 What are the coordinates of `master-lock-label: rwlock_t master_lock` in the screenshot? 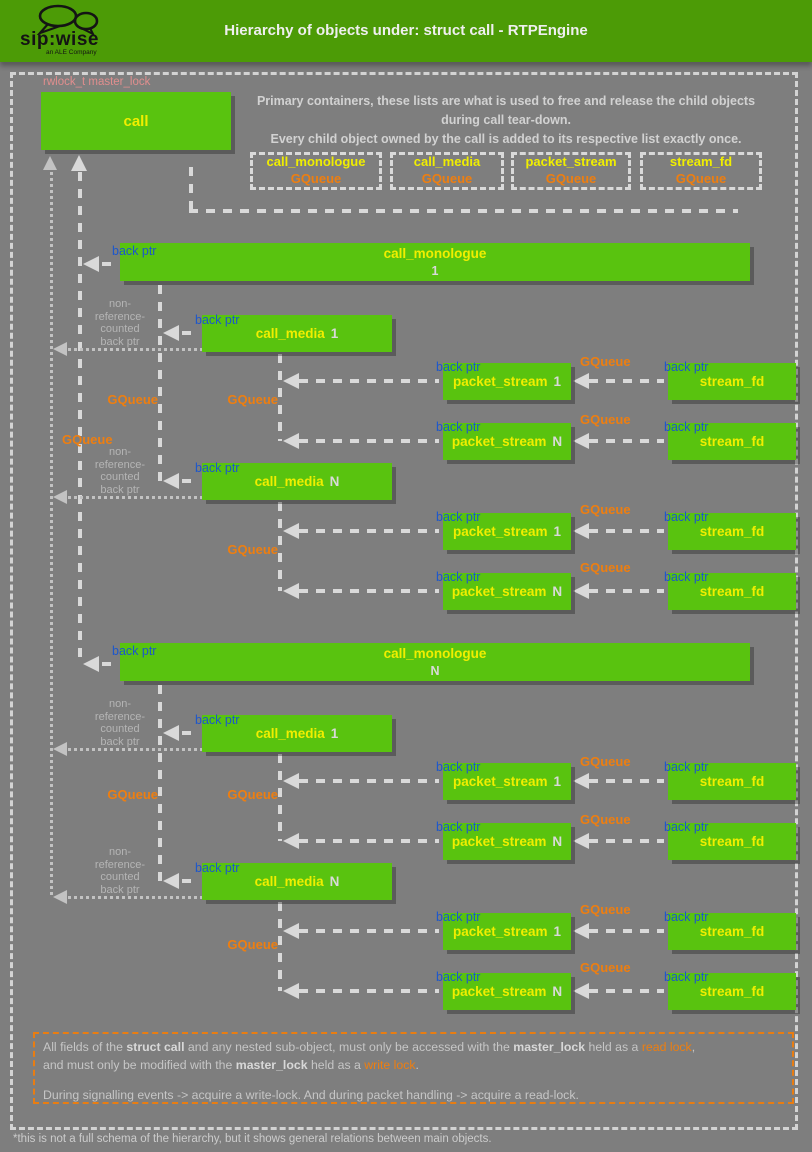 It's located at (97, 82).